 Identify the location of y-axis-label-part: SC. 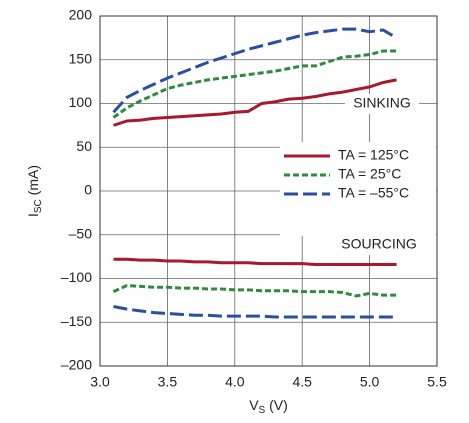
(38, 206).